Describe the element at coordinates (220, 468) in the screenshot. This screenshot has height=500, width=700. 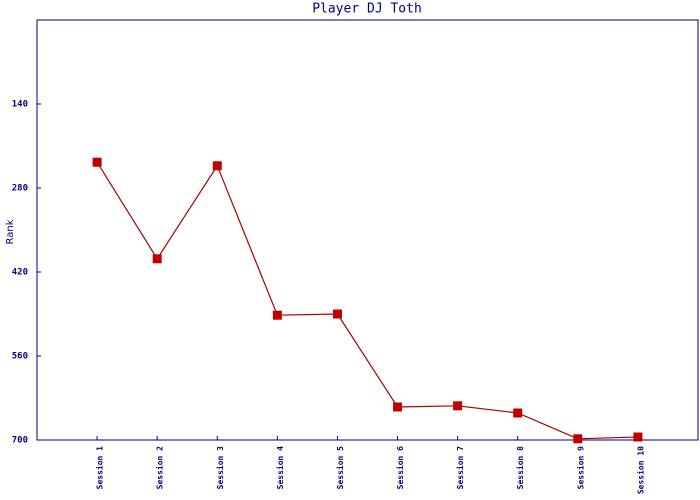
I see `x-tick-label: Session 3` at that location.